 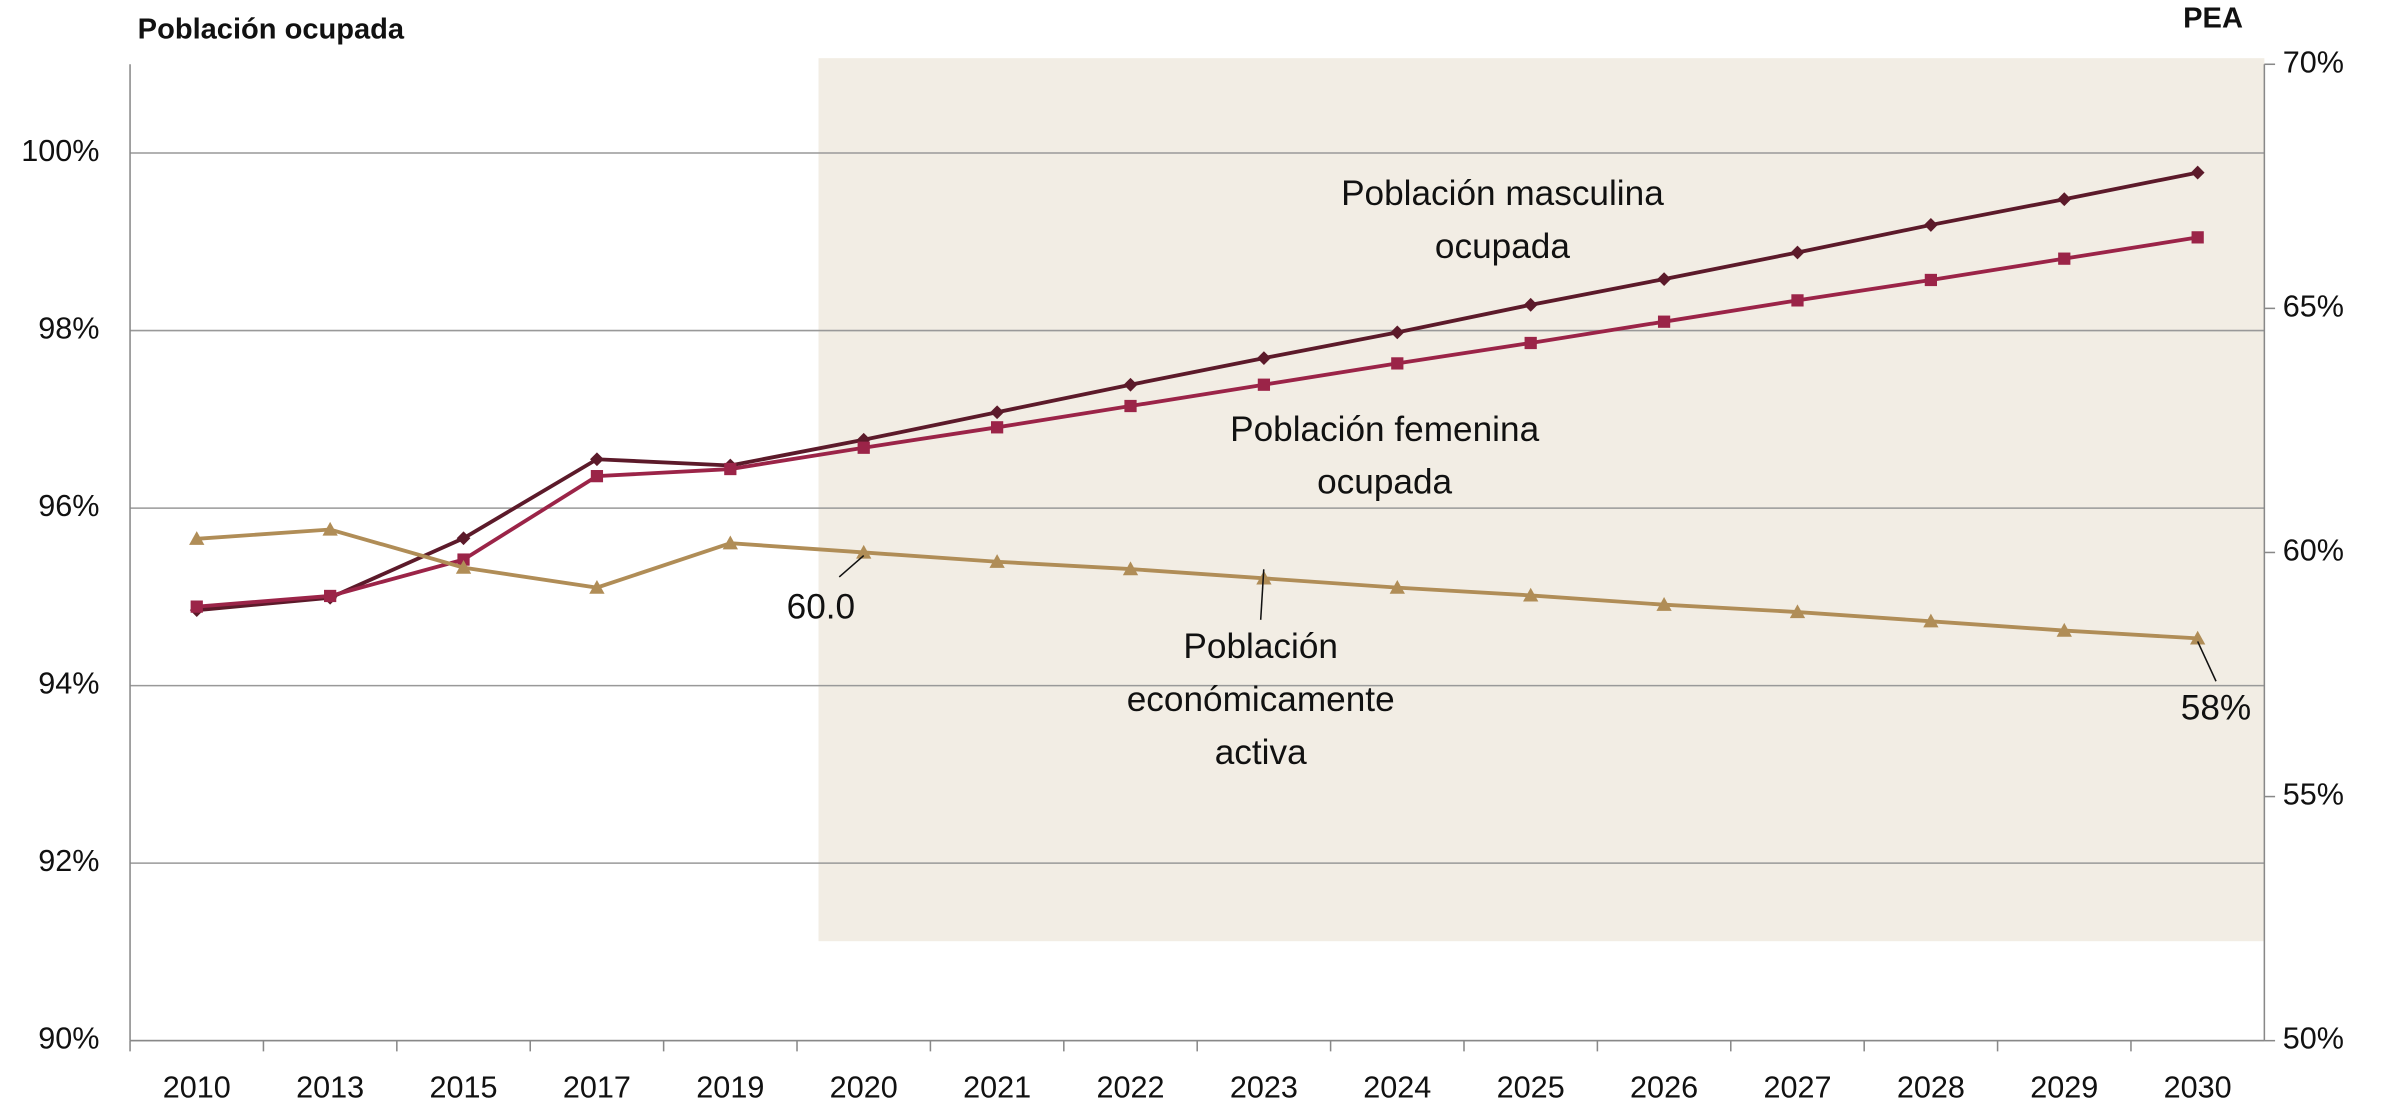 I want to click on y-tick-label: 94%, so click(x=68, y=684).